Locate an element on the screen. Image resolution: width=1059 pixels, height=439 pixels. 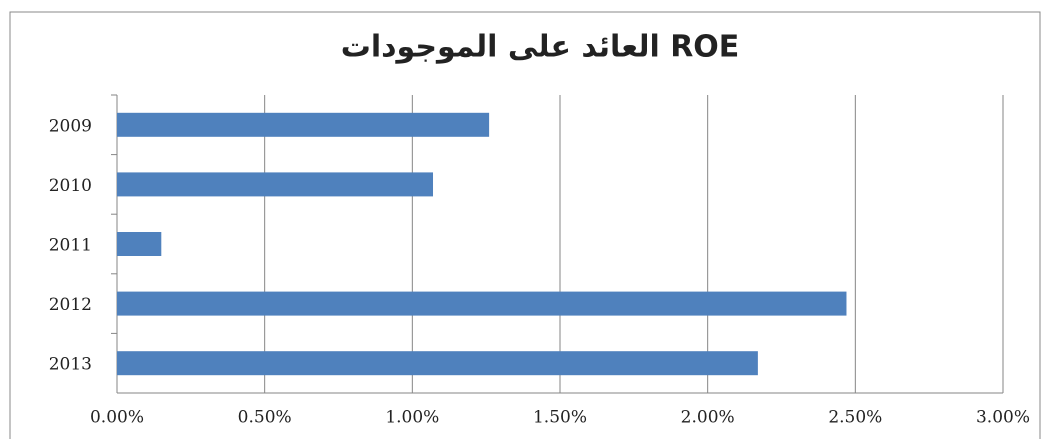
chart-title: العائد على الموجودات ROE is located at coordinates (540, 47).